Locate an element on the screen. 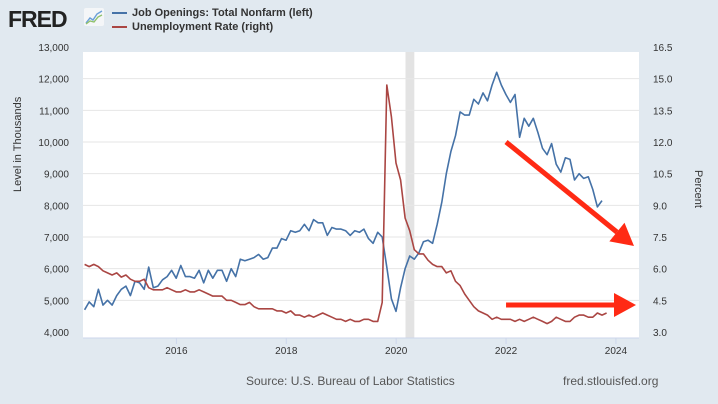 The image size is (718, 404). x-tick-label: 2020 is located at coordinates (396, 351).